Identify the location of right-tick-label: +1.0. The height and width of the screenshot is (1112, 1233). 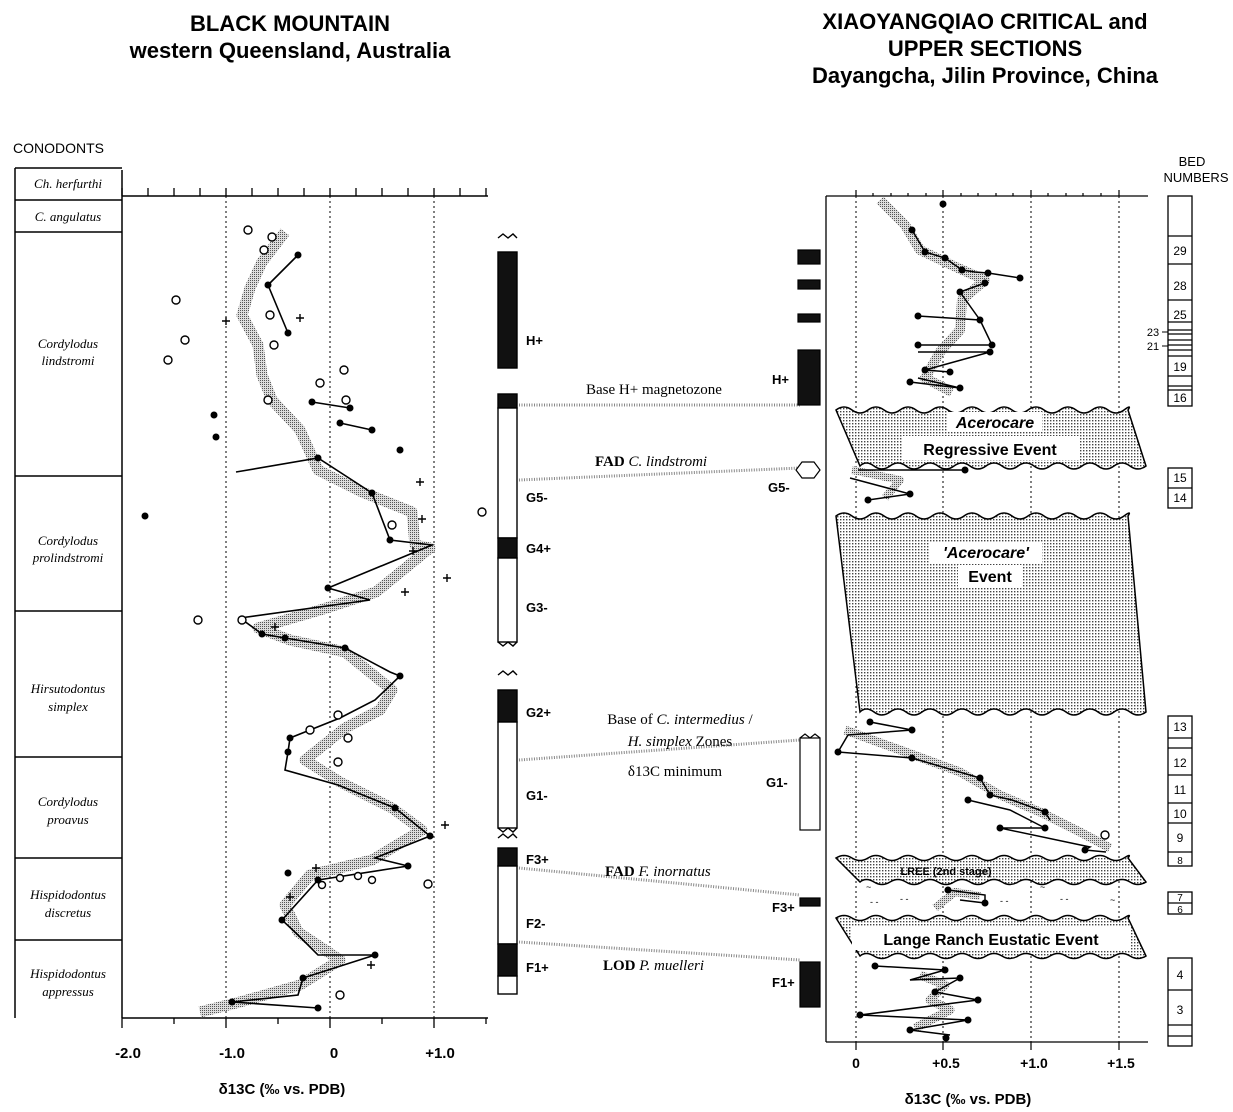
(1034, 1063).